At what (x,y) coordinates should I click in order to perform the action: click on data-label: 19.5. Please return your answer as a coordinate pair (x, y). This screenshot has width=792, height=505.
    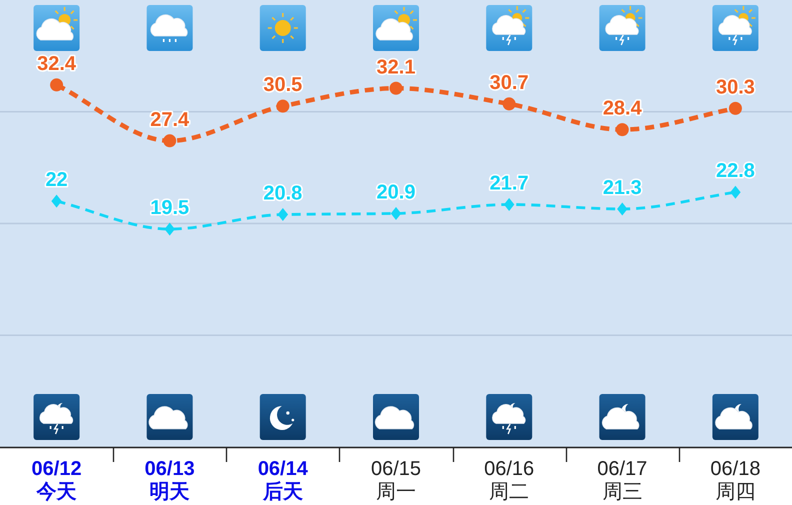
    Looking at the image, I should click on (170, 208).